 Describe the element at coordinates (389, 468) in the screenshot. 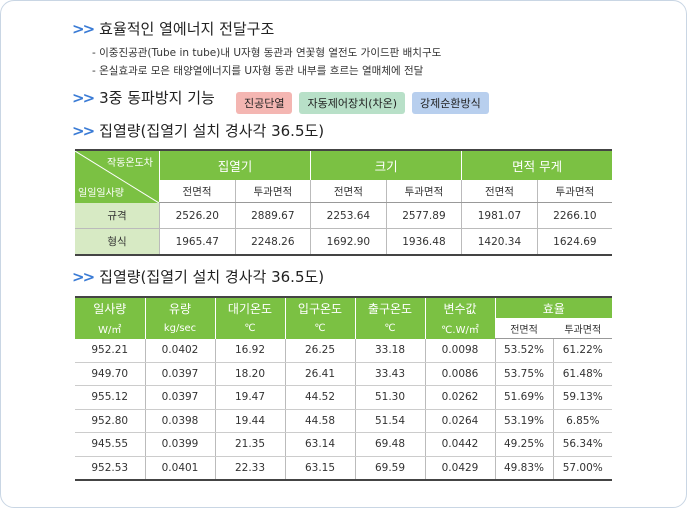

I see `table-cell: 69.59` at that location.